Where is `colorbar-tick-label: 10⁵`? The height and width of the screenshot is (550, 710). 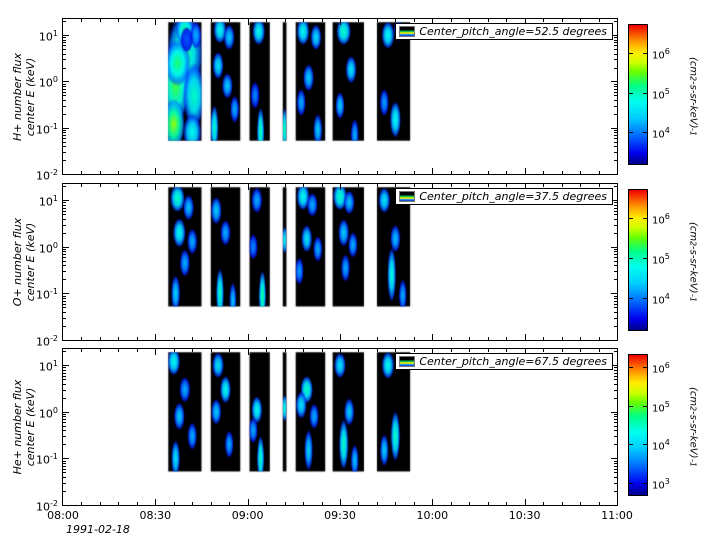
colorbar-tick-label: 10⁵ is located at coordinates (661, 406).